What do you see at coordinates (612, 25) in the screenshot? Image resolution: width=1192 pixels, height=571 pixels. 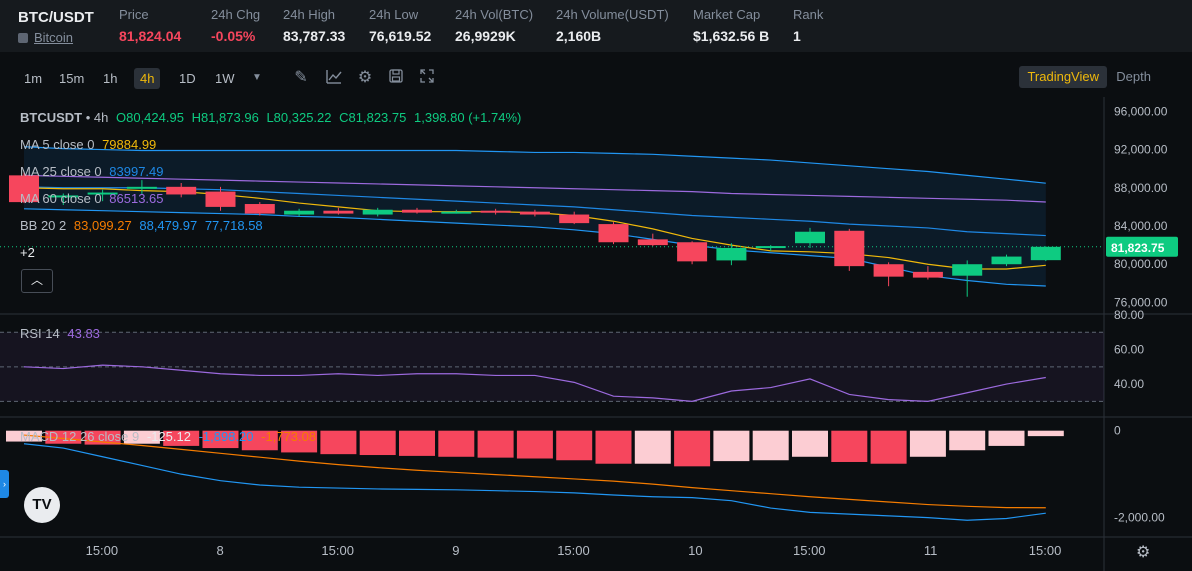 I see `stat-24h-volume-usdt: 24h Volume(USDT) 2,160B` at bounding box center [612, 25].